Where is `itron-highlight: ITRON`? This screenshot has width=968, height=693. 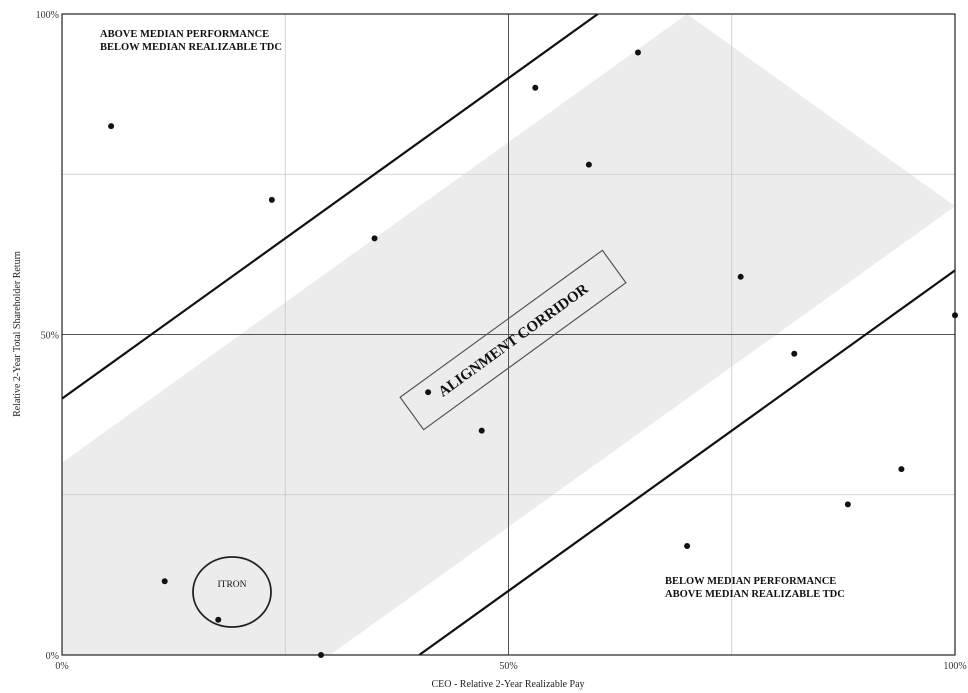 itron-highlight: ITRON is located at coordinates (232, 592).